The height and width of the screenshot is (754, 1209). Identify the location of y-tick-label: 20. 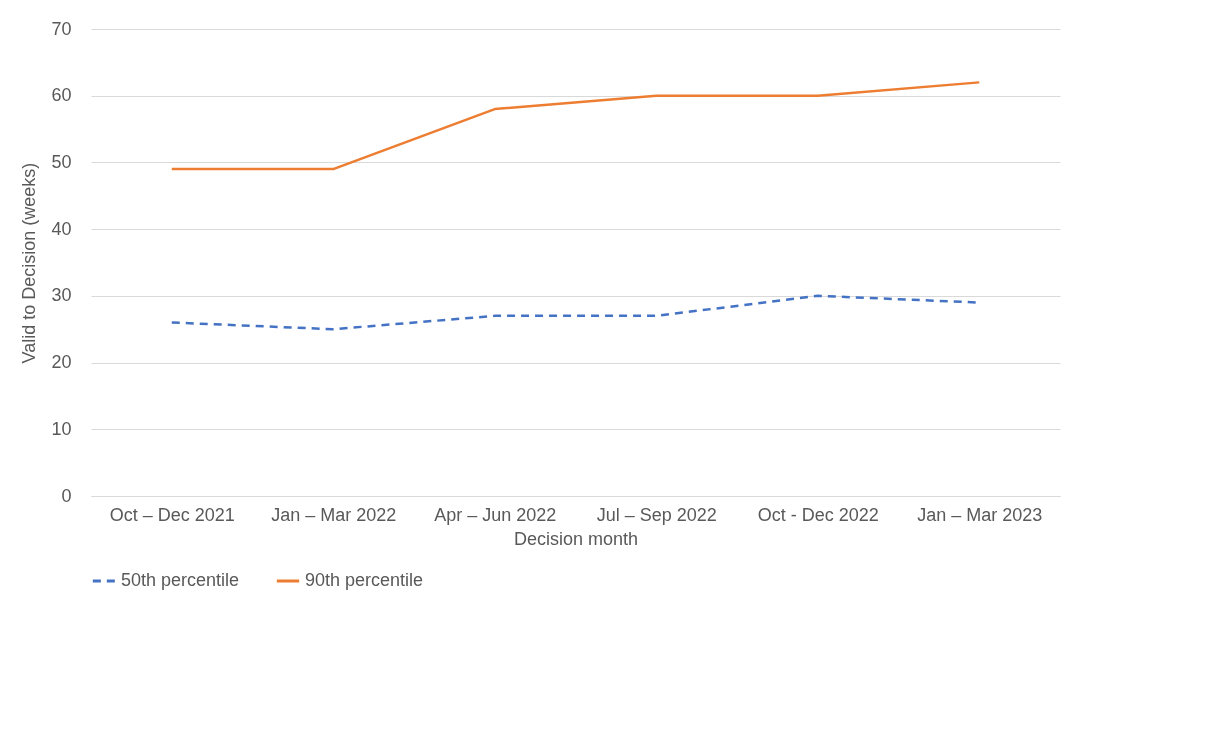
(61, 362).